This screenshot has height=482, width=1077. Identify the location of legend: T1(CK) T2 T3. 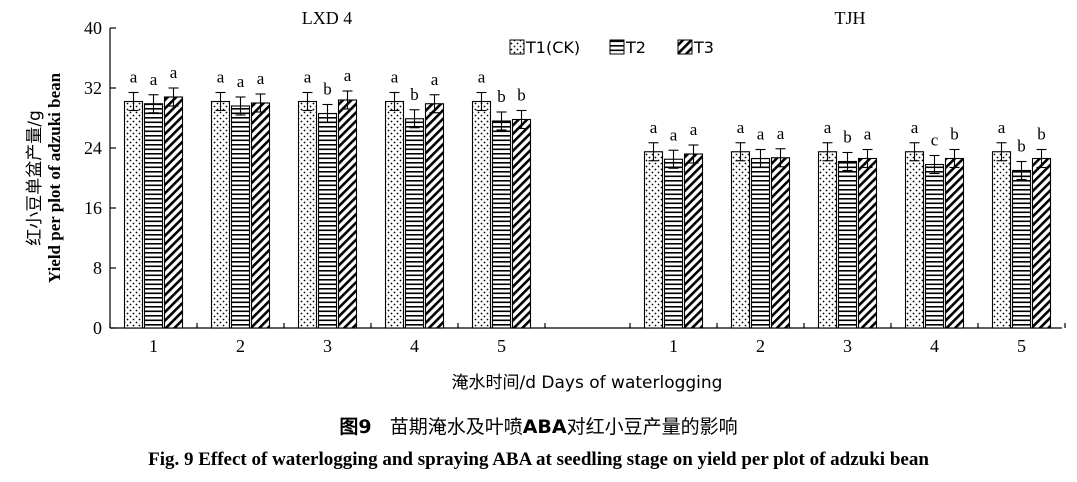
(611, 47).